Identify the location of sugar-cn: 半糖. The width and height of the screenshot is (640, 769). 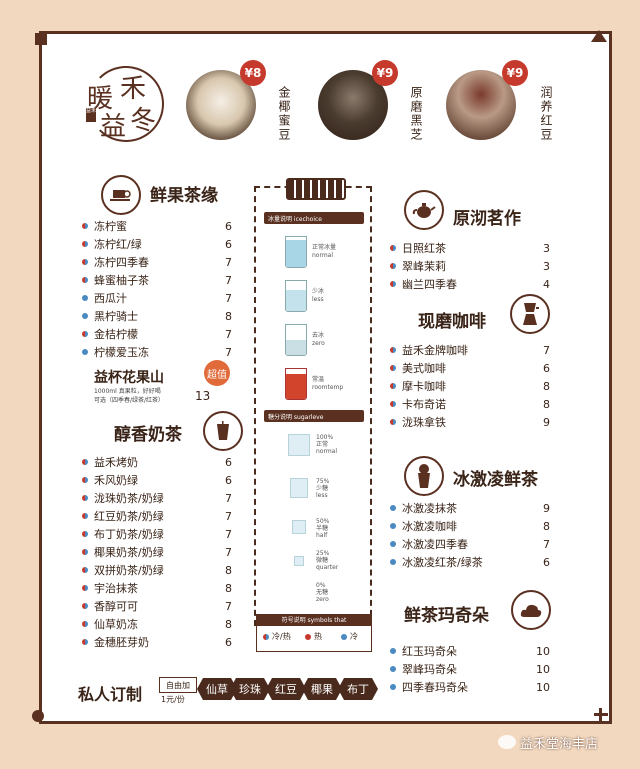
(322, 528).